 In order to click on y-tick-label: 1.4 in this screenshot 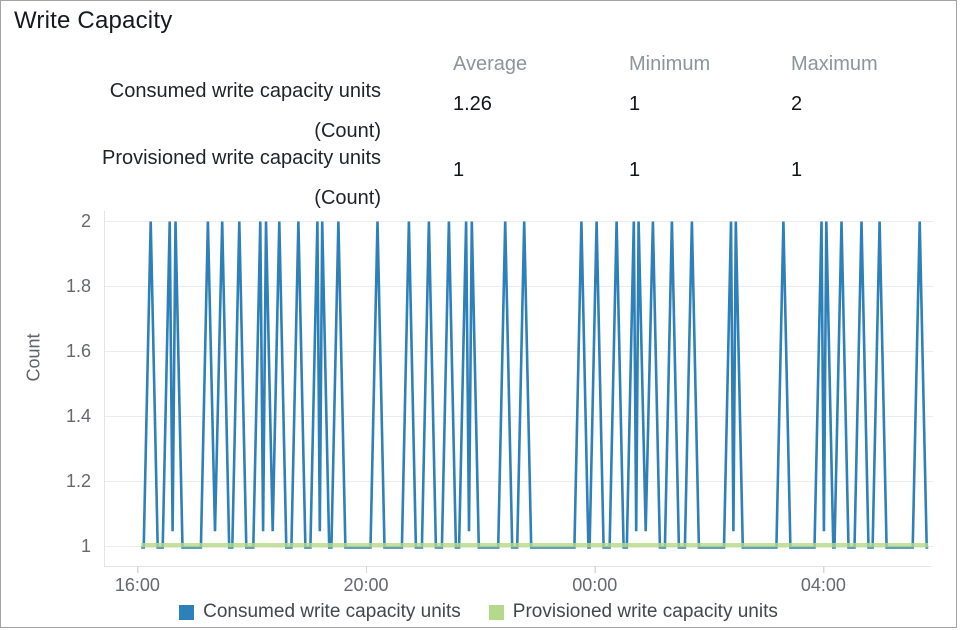, I will do `click(78, 416)`.